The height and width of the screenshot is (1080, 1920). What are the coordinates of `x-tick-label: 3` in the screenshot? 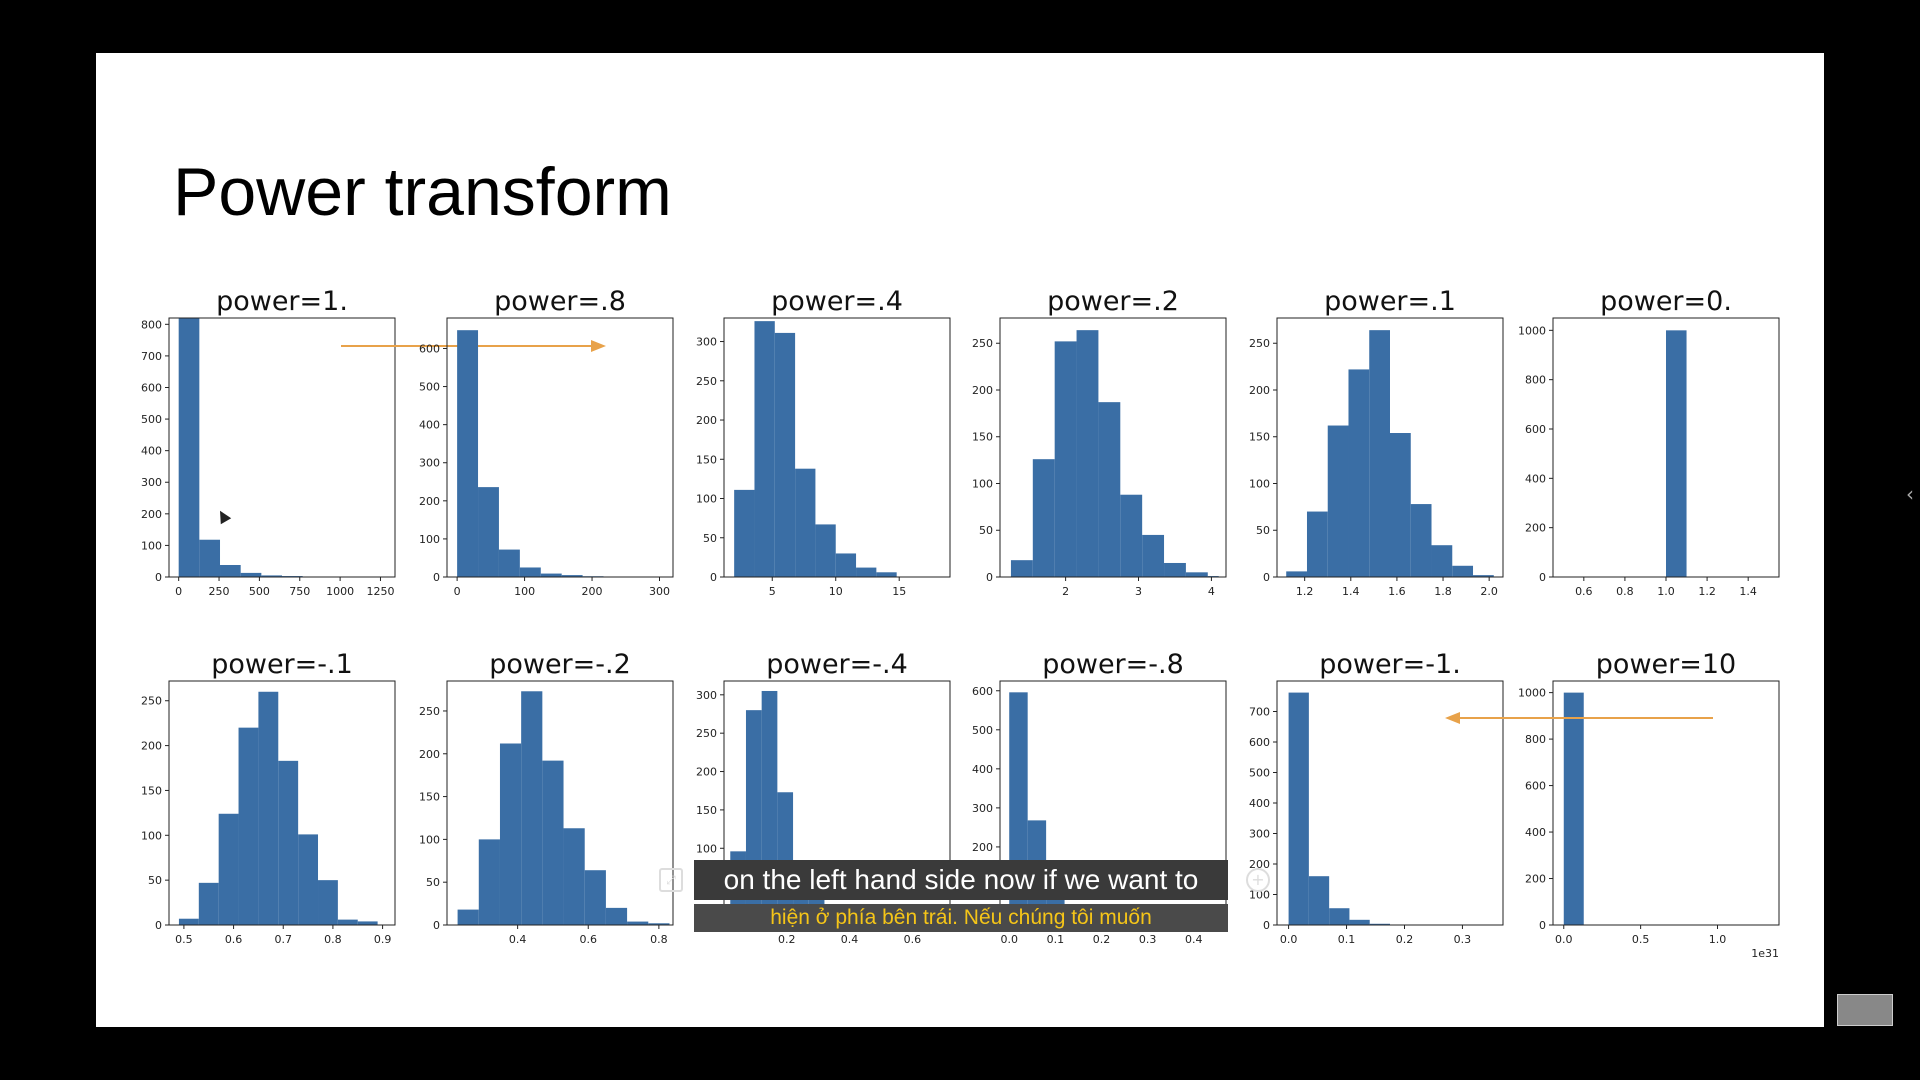 It's located at (1138, 591).